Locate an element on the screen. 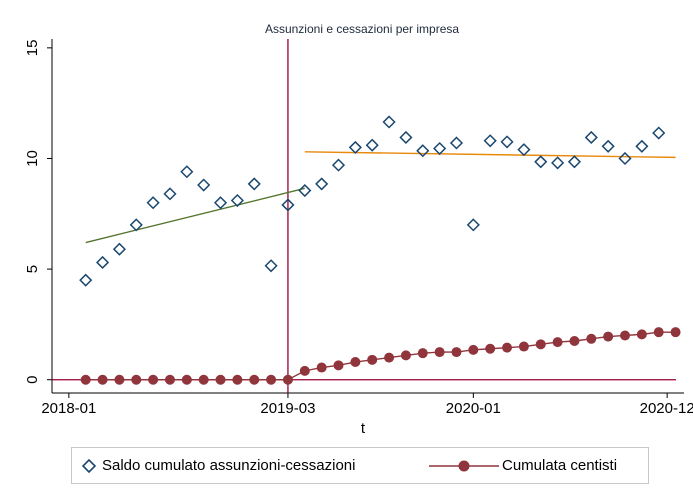  x-tick-label: 2018-01 is located at coordinates (68, 408).